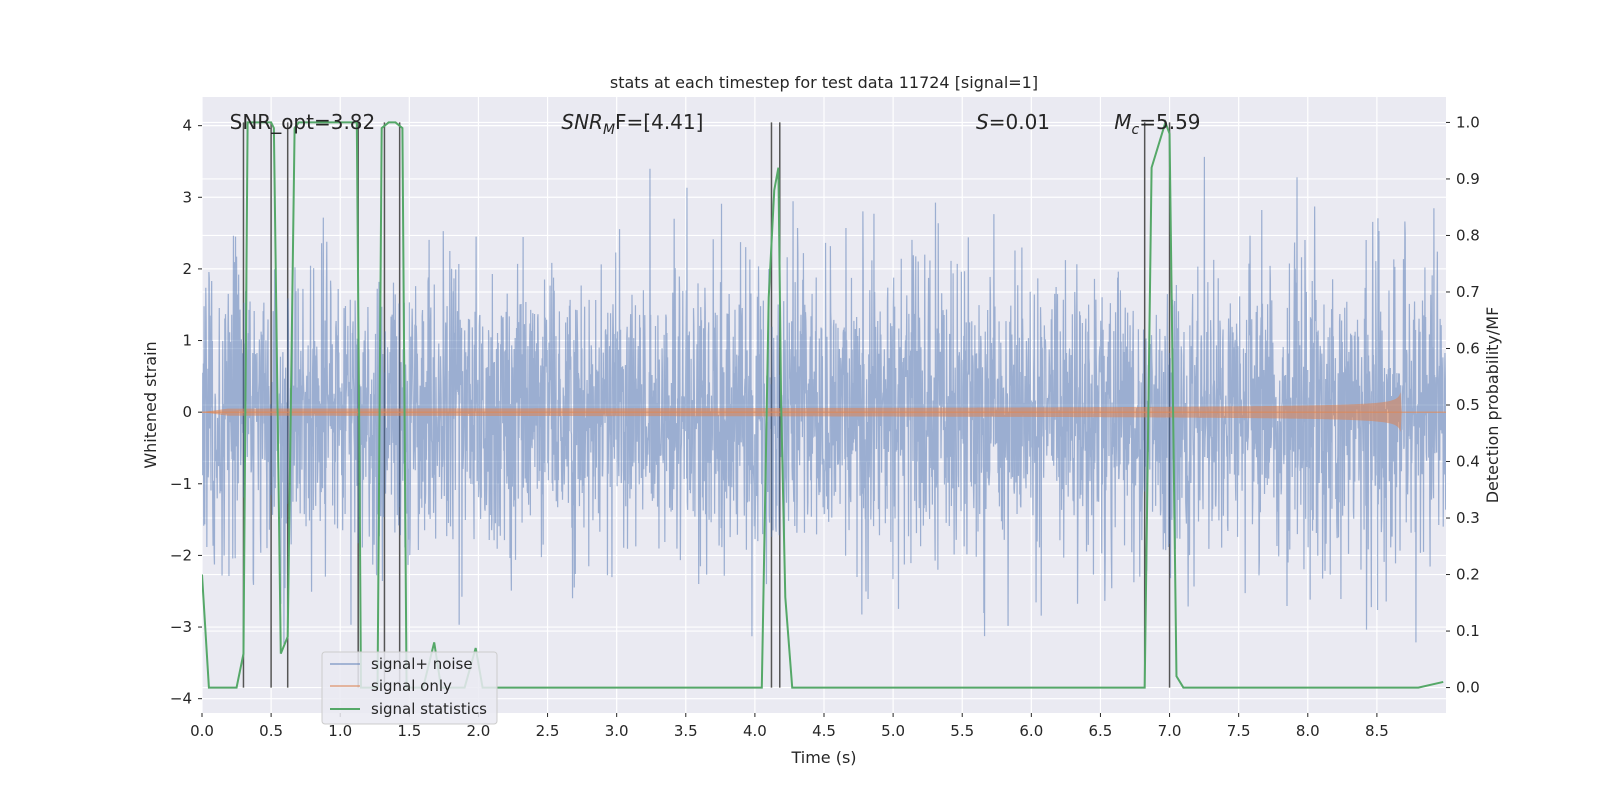  I want to click on y-tick-label-6: −2, so click(181, 555).